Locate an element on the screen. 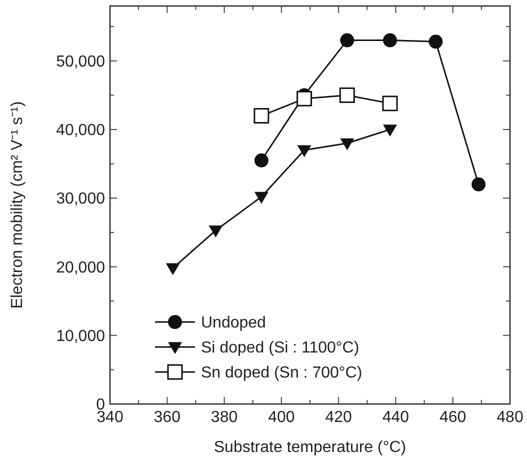 Image resolution: width=527 pixels, height=464 pixels. x-tick-label: 380 is located at coordinates (224, 417).